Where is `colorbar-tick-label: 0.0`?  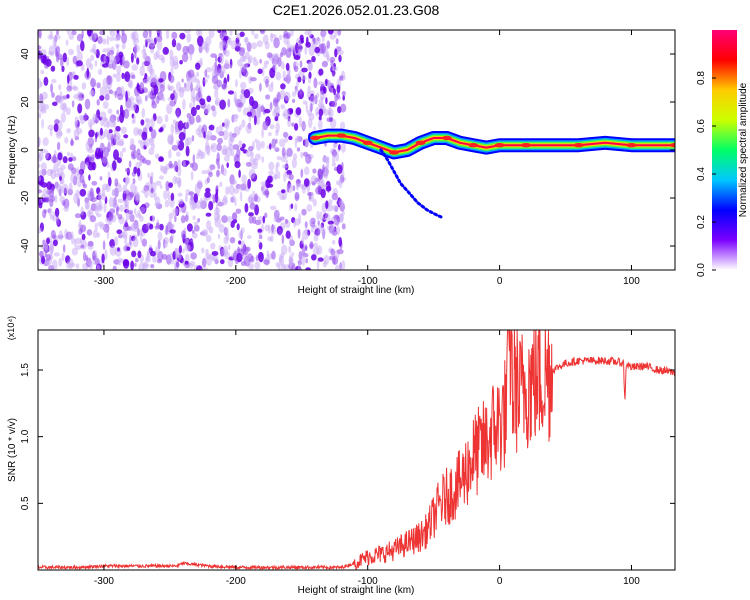 colorbar-tick-label: 0.0 is located at coordinates (701, 270).